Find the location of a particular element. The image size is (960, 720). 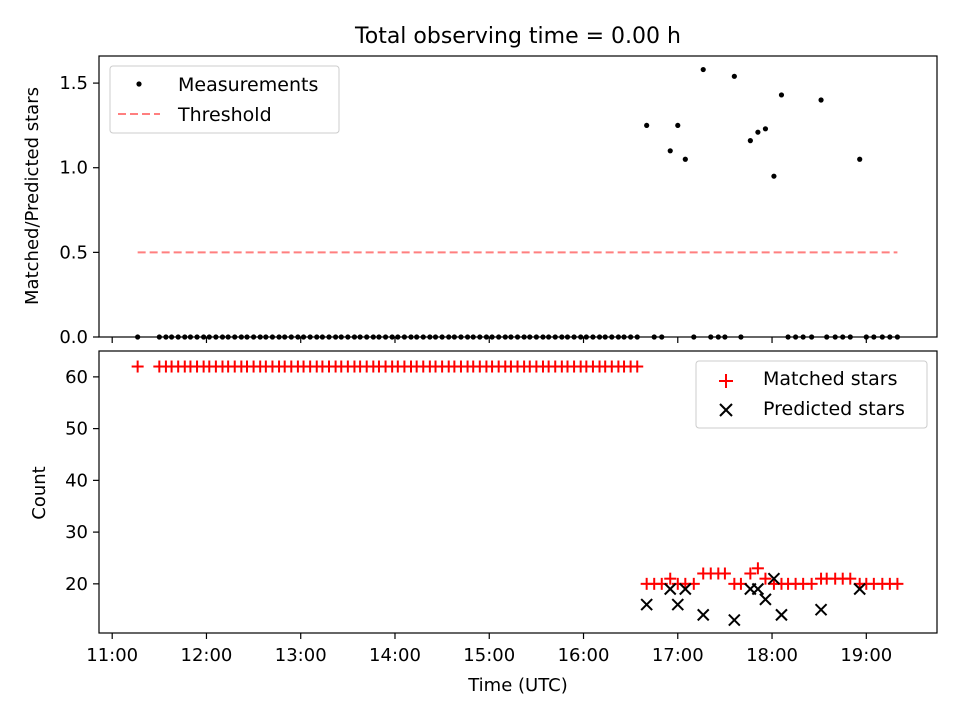

bottom-y-tick-label: 50 is located at coordinates (76, 429).